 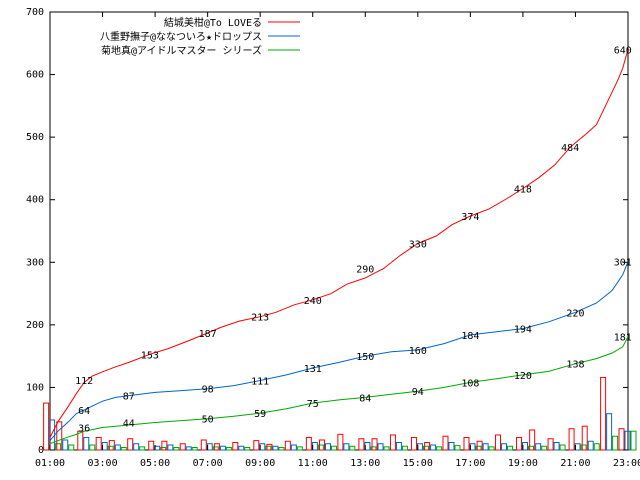 What do you see at coordinates (35, 200) in the screenshot?
I see `y-tick-label: 400` at bounding box center [35, 200].